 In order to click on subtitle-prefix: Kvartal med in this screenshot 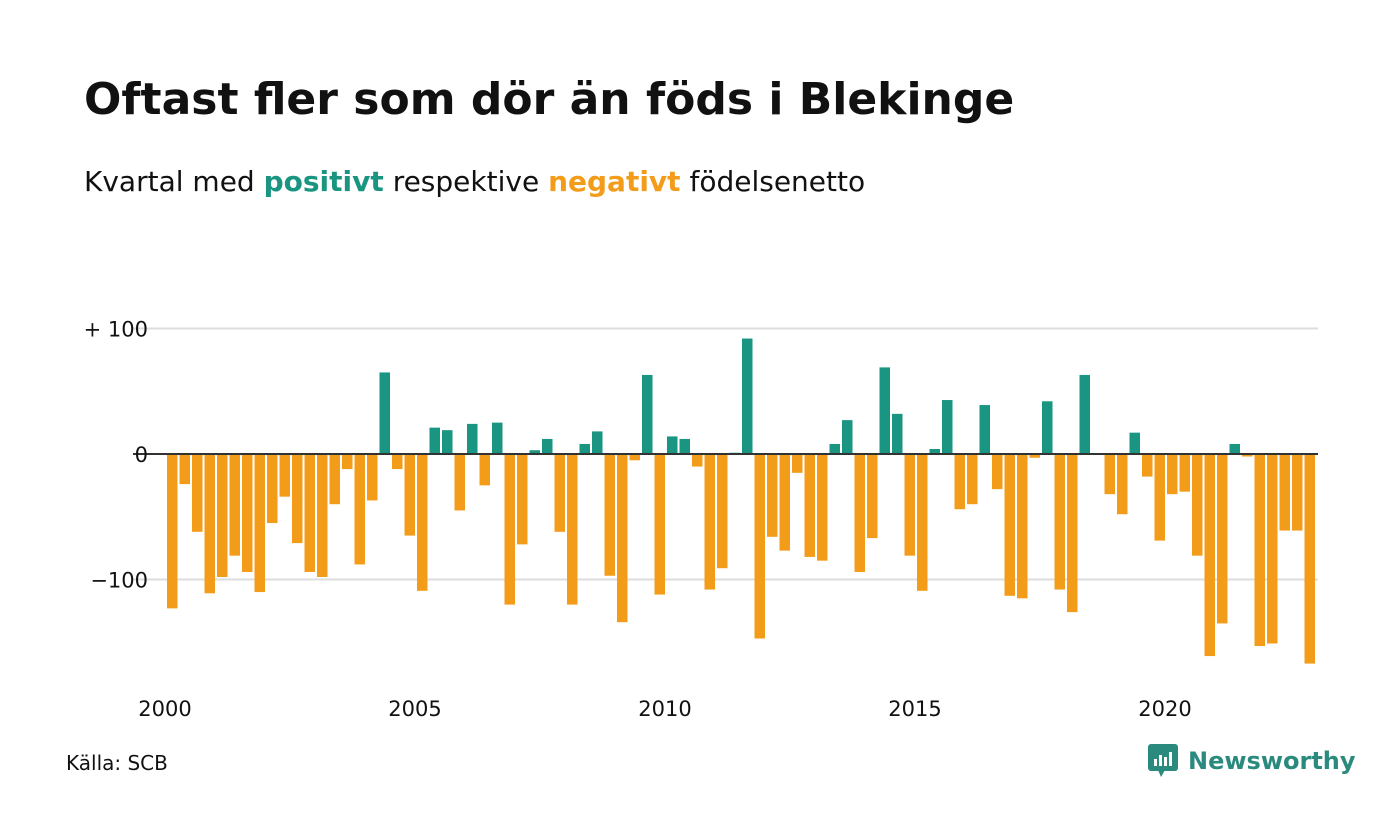, I will do `click(169, 181)`.